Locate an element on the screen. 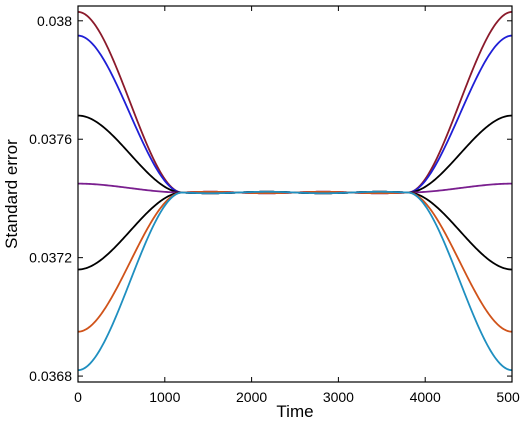  y-tick-label: 0.0372 is located at coordinates (50, 258).